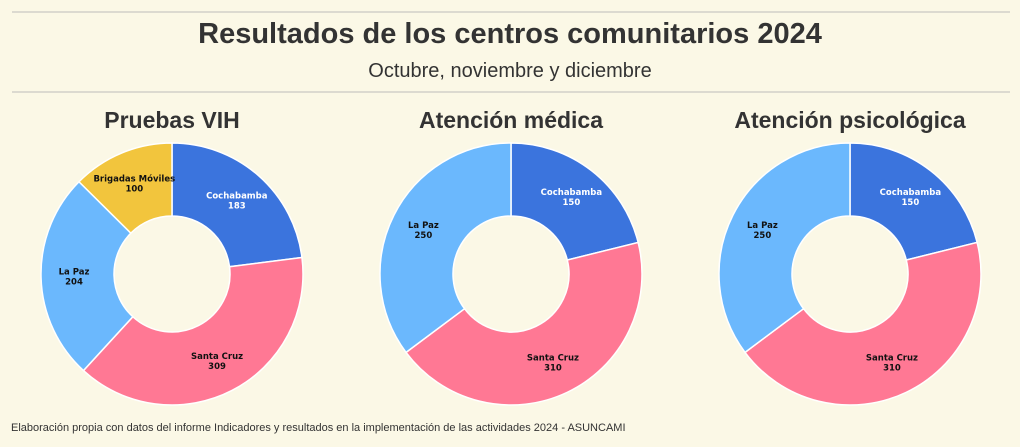 The width and height of the screenshot is (1020, 447). I want to click on chart-subtitle: Octubre, noviembre y diciembre, so click(510, 71).